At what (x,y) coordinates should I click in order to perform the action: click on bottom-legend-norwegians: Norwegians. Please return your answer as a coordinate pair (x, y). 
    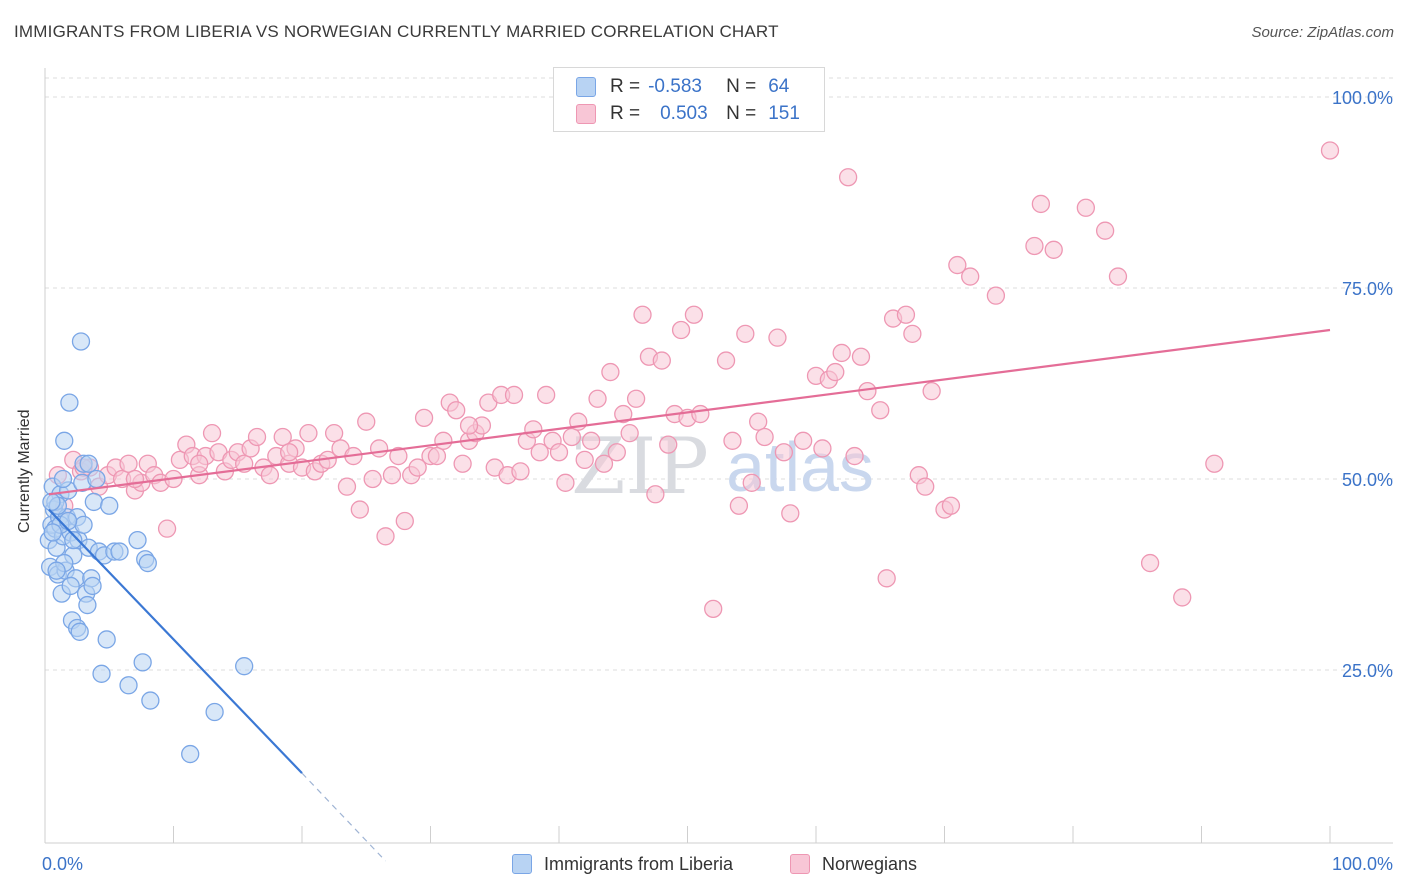
    Looking at the image, I should click on (853, 864).